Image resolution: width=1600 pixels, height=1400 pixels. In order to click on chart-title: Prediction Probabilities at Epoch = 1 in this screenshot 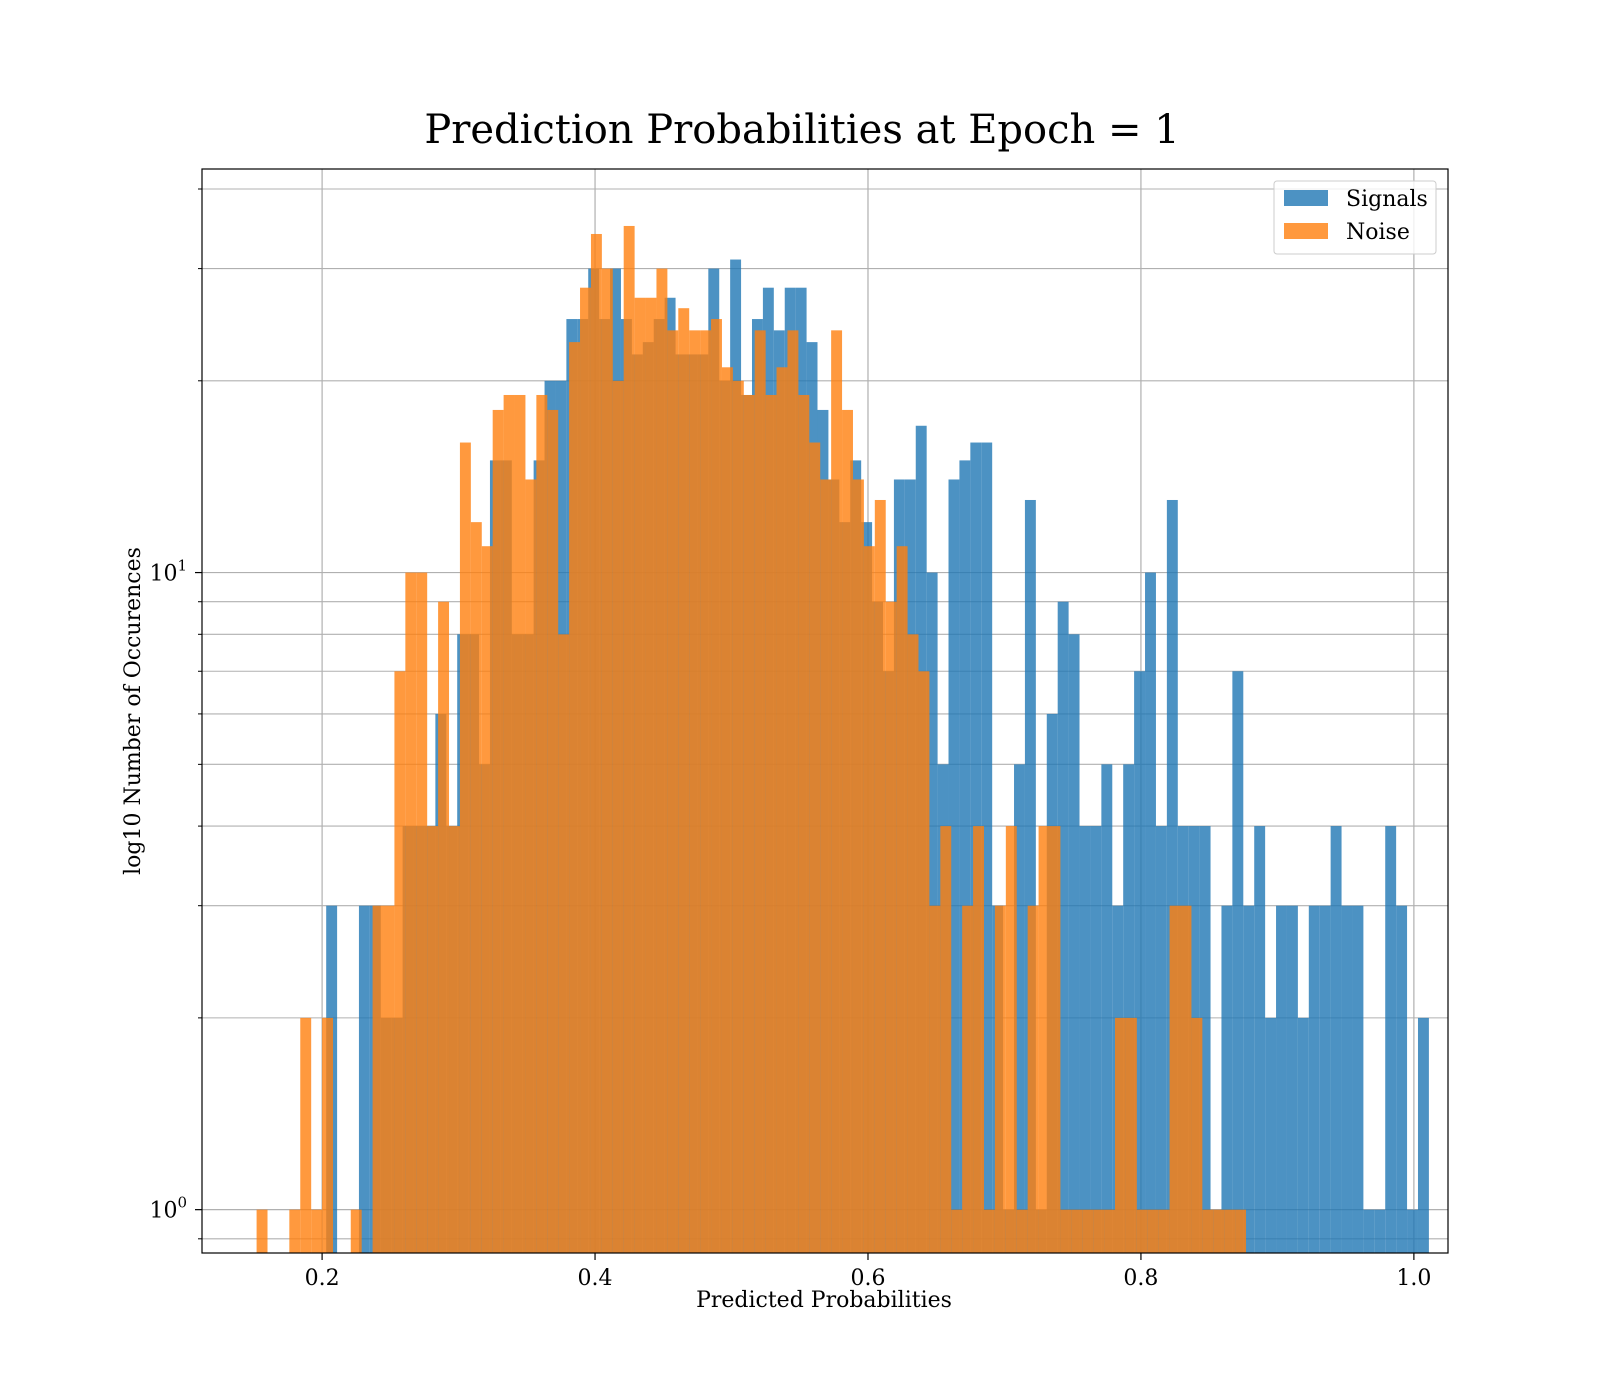, I will do `click(801, 130)`.